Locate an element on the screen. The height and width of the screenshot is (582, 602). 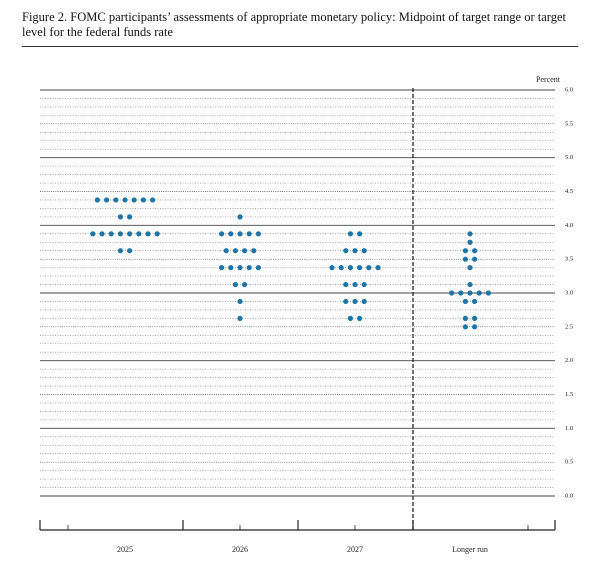
y-tick-label: 2.0 is located at coordinates (569, 360).